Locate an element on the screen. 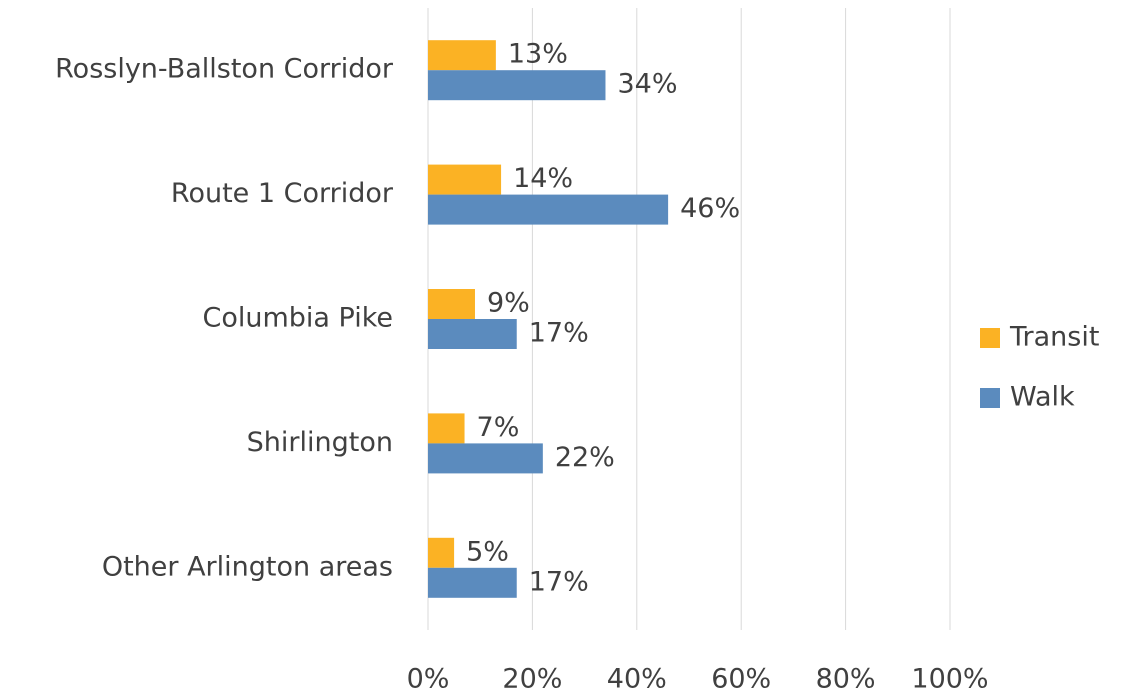  value-label: 46% is located at coordinates (710, 208).